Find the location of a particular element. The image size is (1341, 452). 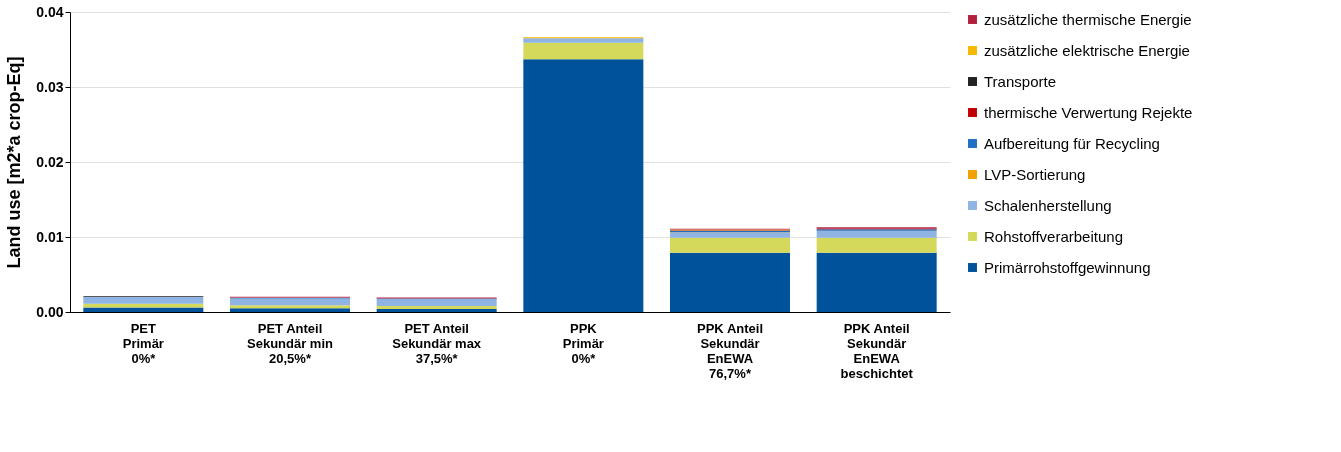

y-tick-label: 0.04 is located at coordinates (50, 11).